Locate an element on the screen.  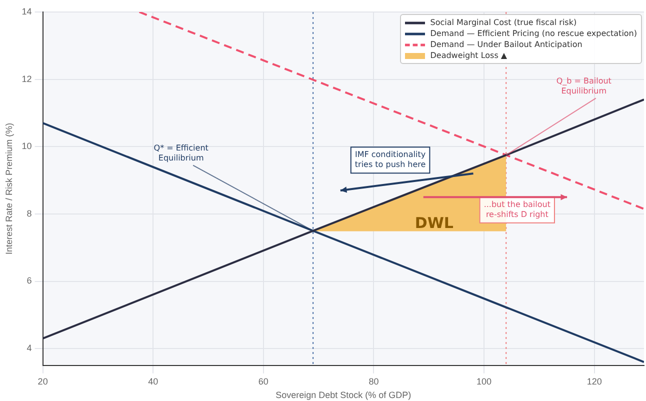
y-tick-label: 10 is located at coordinates (27, 146).